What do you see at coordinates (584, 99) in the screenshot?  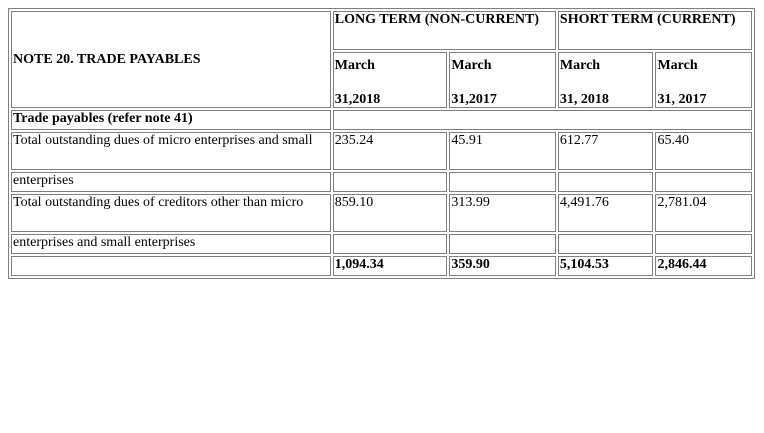 I see `date-header-line2: 31, 2018` at bounding box center [584, 99].